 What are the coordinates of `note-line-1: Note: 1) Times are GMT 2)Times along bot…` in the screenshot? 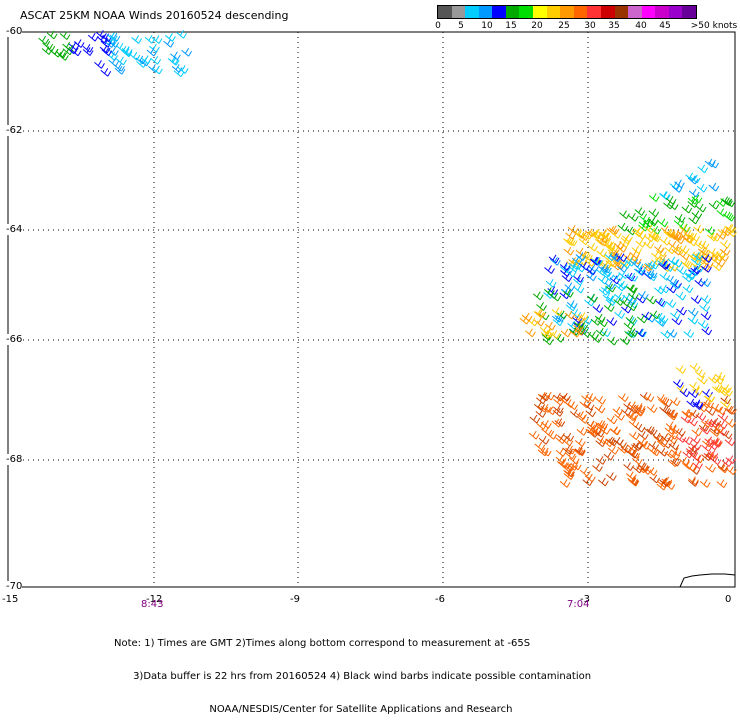 It's located at (322, 643).